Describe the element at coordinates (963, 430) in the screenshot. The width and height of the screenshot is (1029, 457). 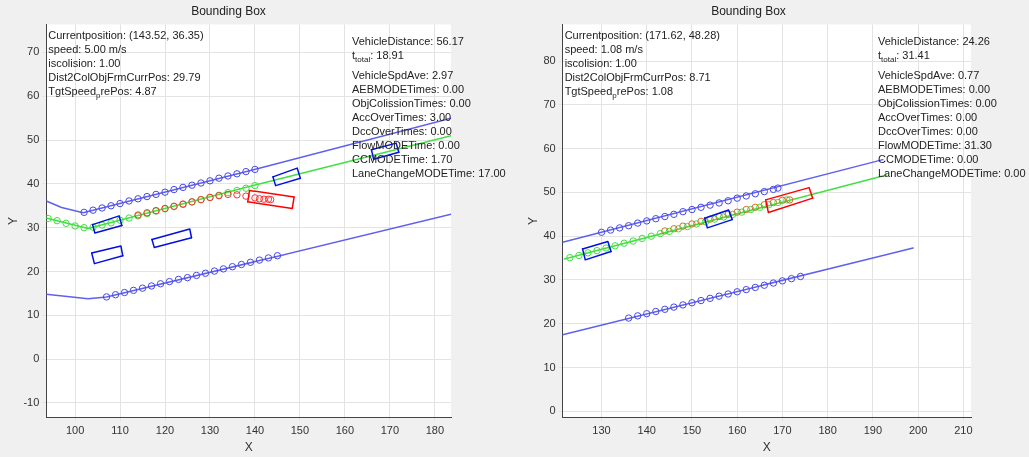
I see `x-tick-label: 210` at that location.